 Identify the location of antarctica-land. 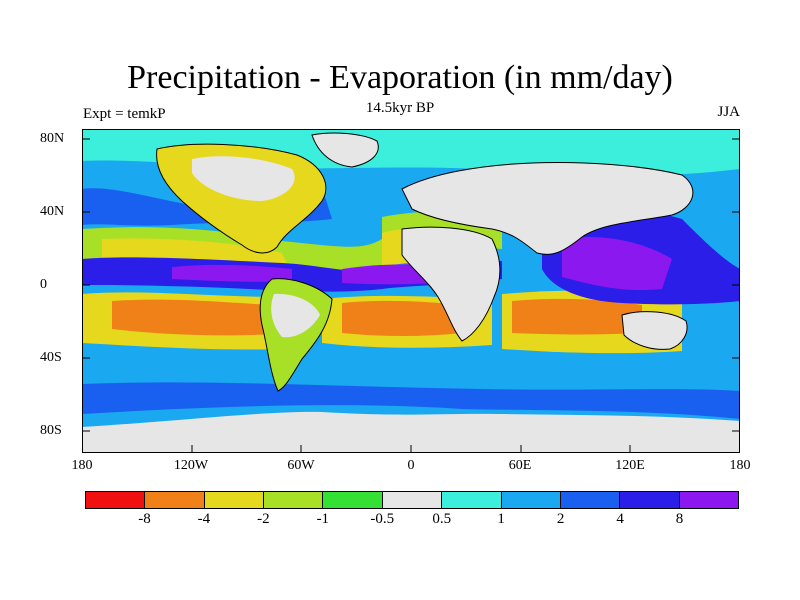
(411, 432).